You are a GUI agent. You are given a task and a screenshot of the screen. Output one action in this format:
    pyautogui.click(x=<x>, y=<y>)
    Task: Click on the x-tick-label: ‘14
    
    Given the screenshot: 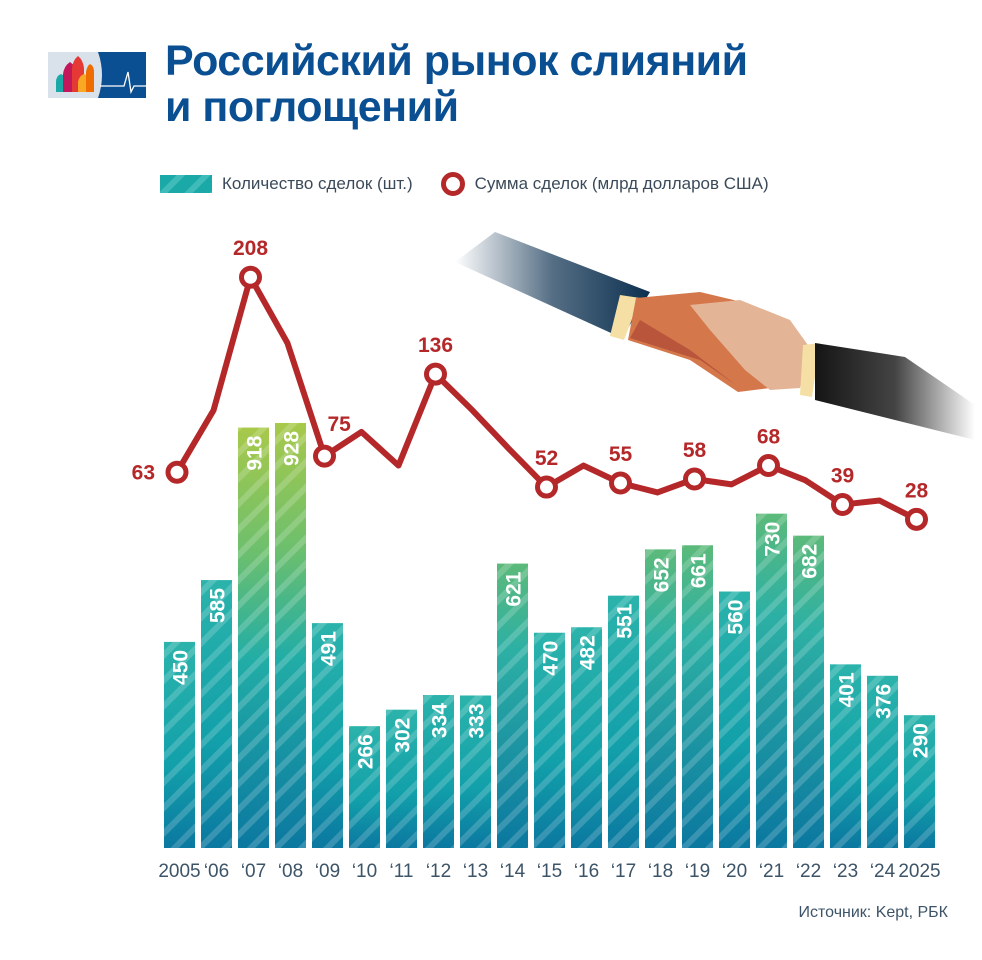 What is the action you would take?
    pyautogui.click(x=513, y=871)
    